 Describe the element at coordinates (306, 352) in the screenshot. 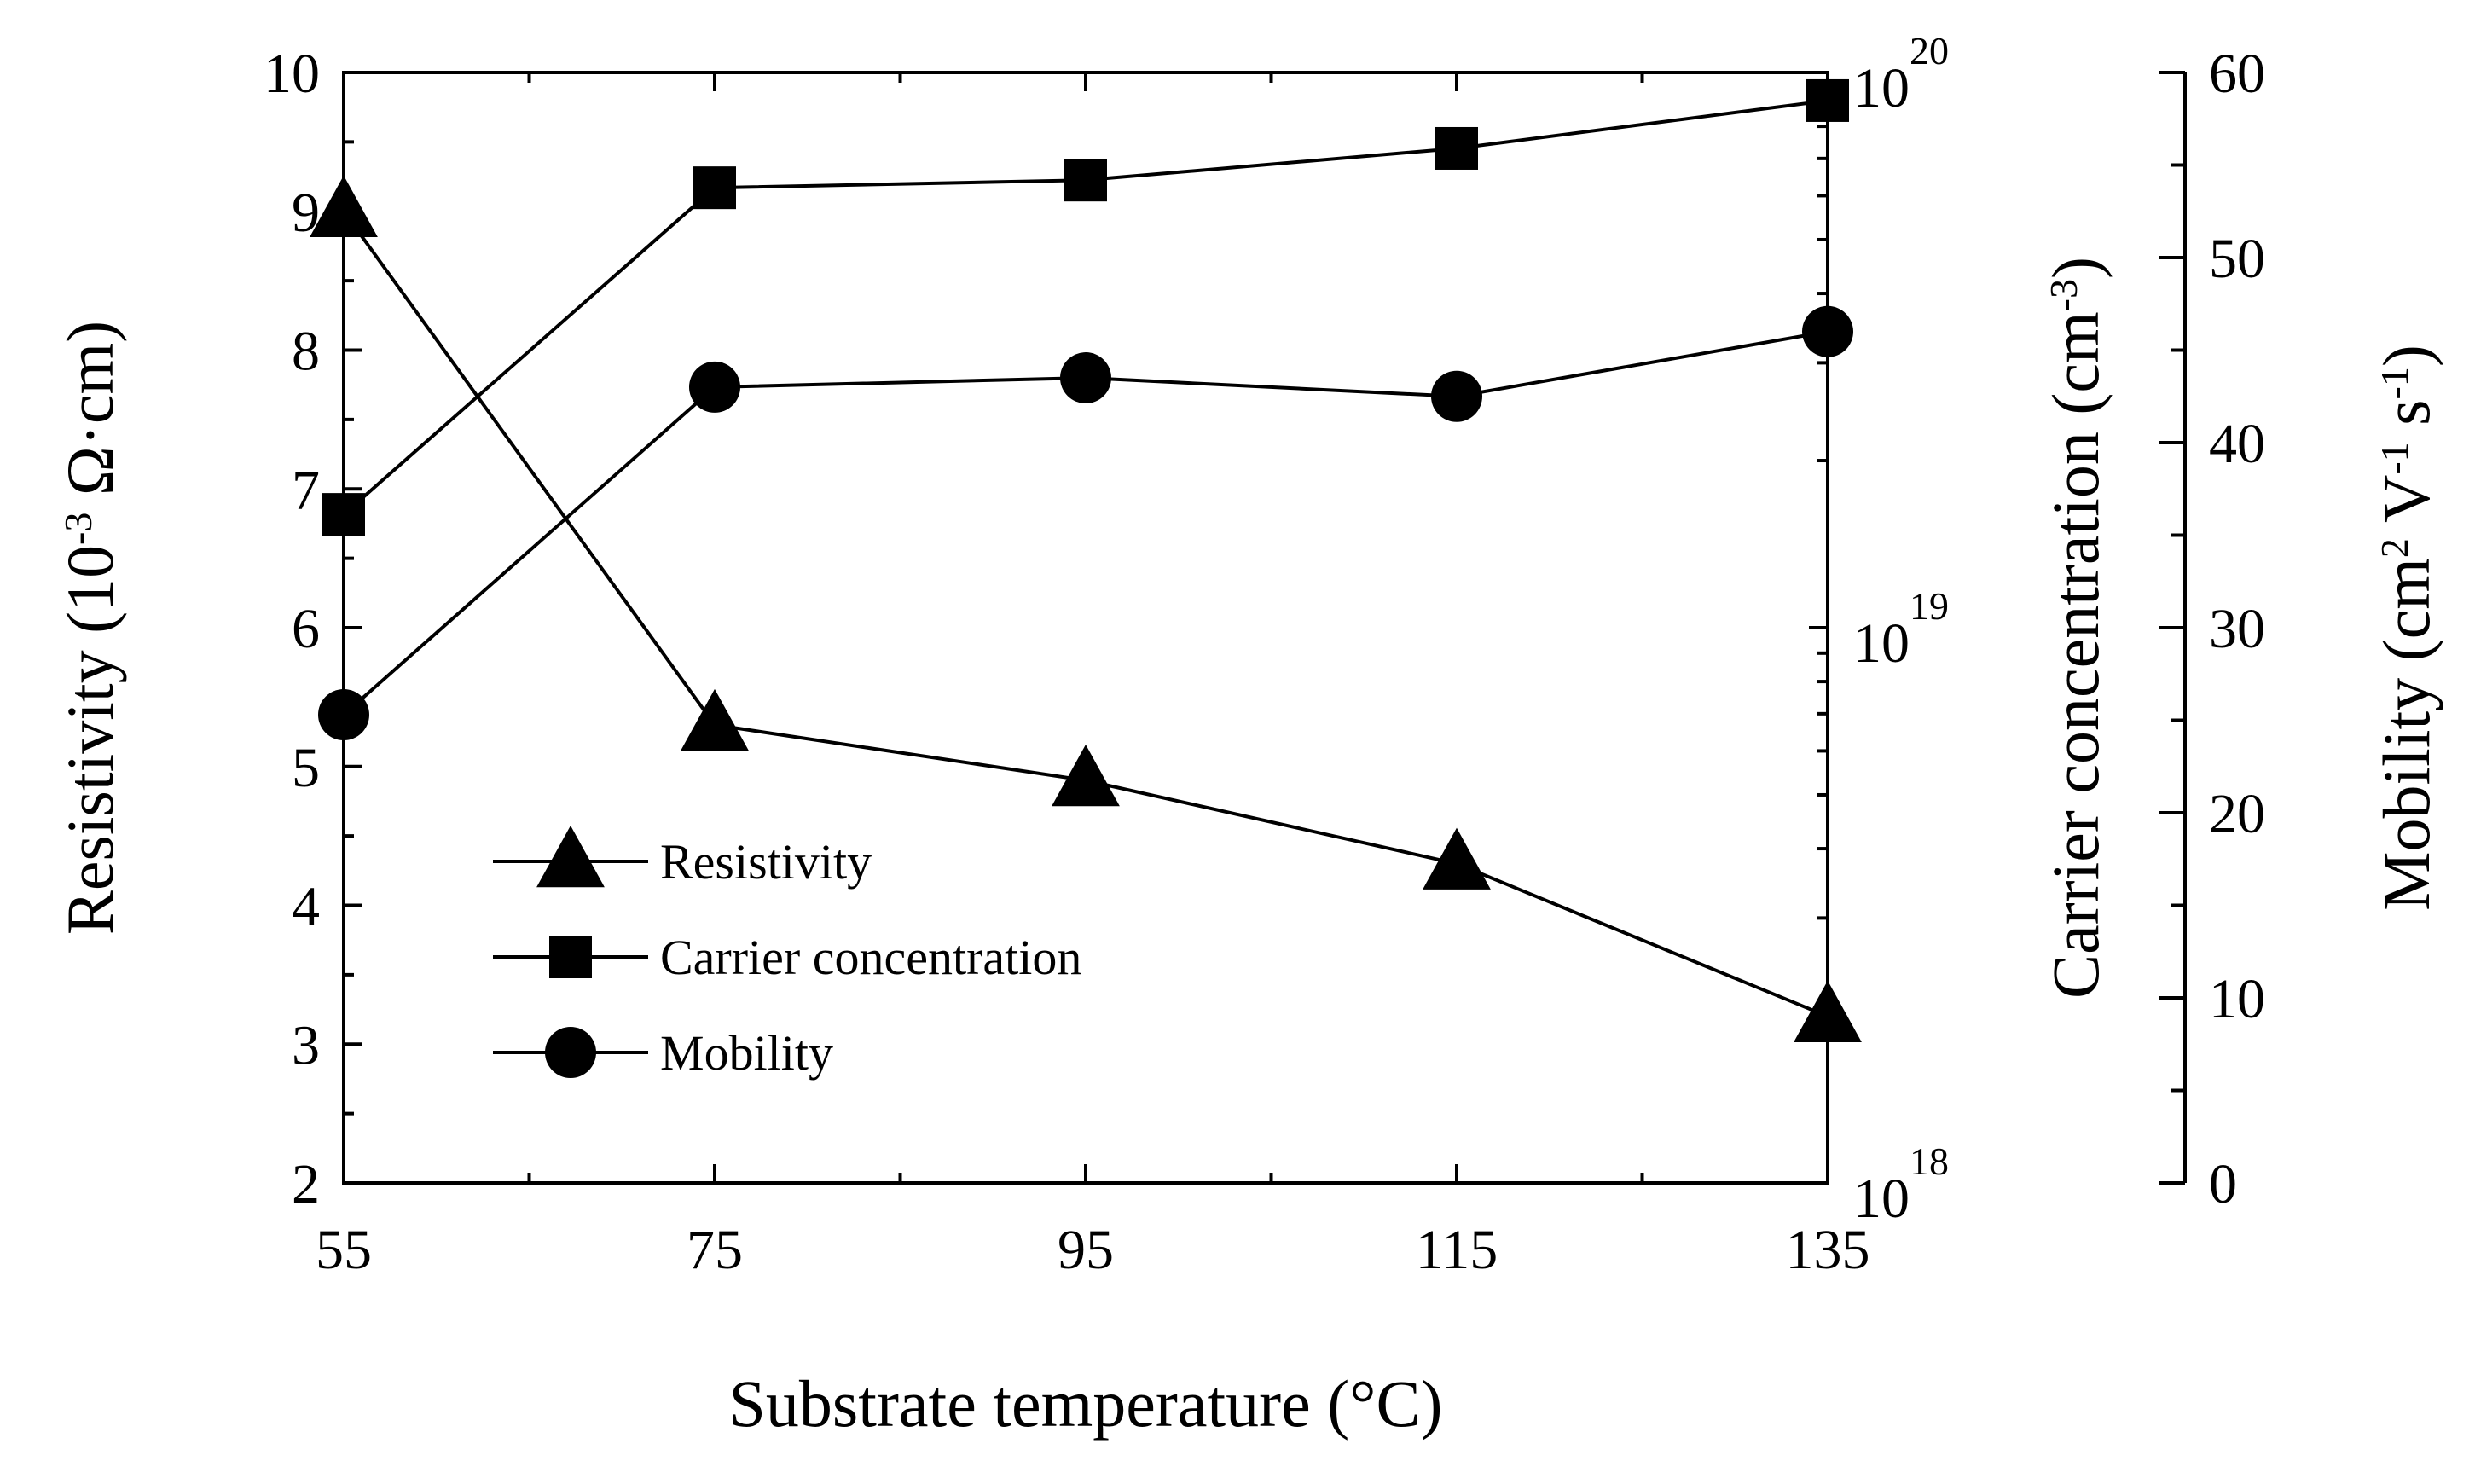

I see `left-tick-label: 8` at that location.